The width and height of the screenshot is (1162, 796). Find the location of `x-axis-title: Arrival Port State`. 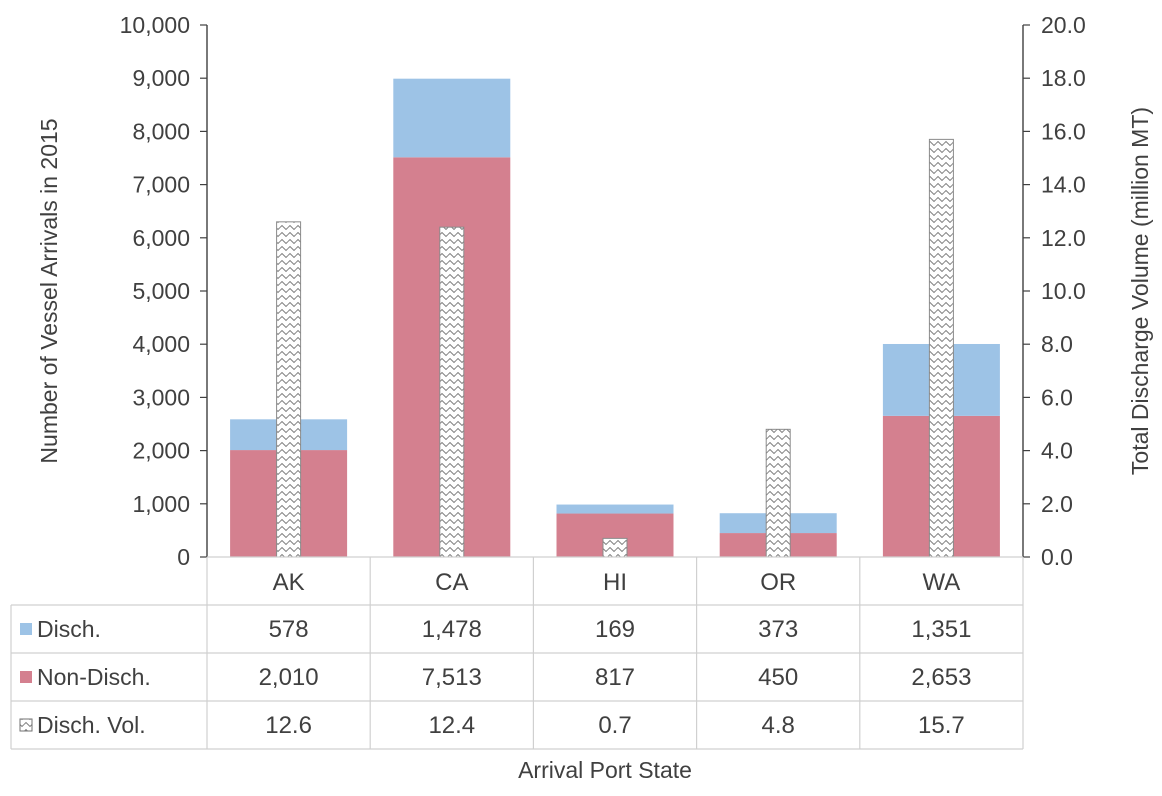

x-axis-title: Arrival Port State is located at coordinates (605, 770).